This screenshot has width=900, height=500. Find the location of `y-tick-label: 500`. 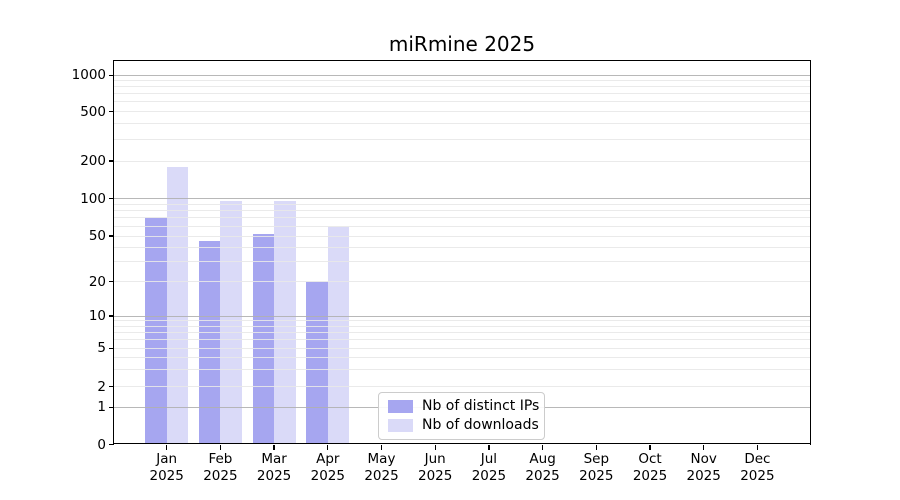

y-tick-label: 500 is located at coordinates (93, 111).